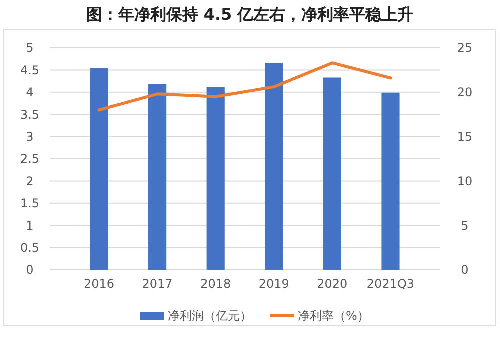  What do you see at coordinates (30, 225) in the screenshot?
I see `y-tick-label: 1` at bounding box center [30, 225].